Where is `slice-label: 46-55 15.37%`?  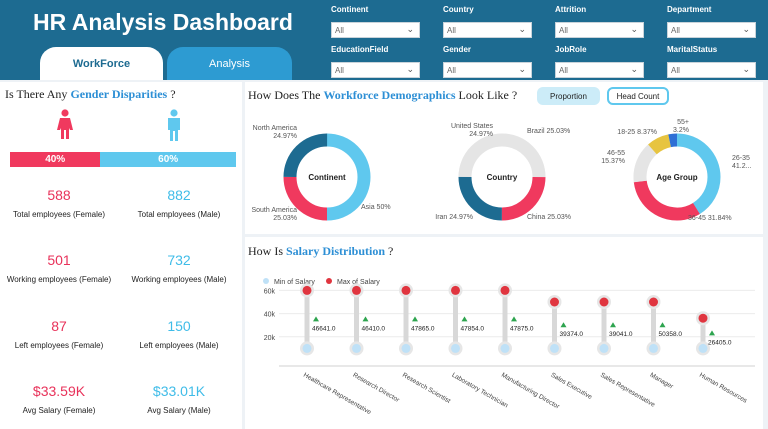
slice-label: 46-55 15.37% is located at coordinates (613, 157).